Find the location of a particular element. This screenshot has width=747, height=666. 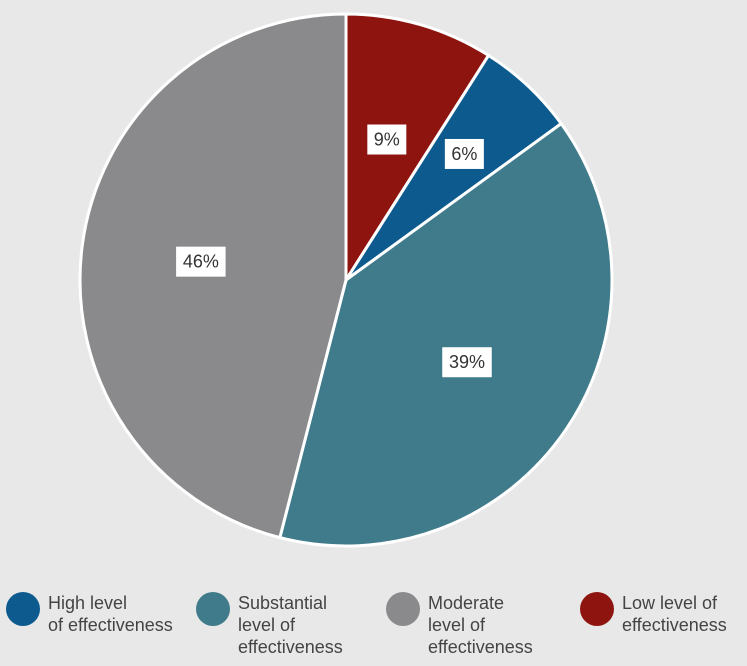

legend-swatch-high is located at coordinates (23, 609).